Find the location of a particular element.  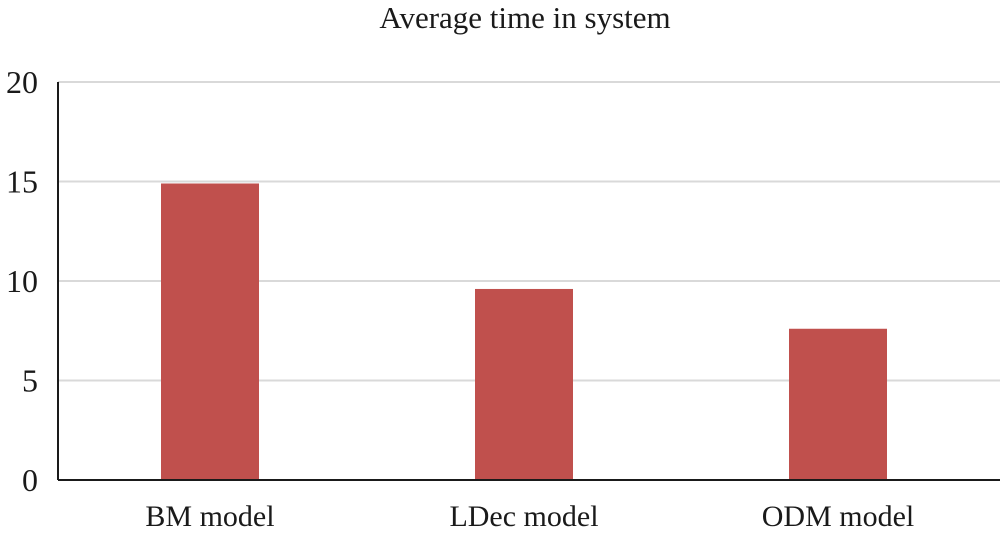

bar-bm-model is located at coordinates (210, 332).